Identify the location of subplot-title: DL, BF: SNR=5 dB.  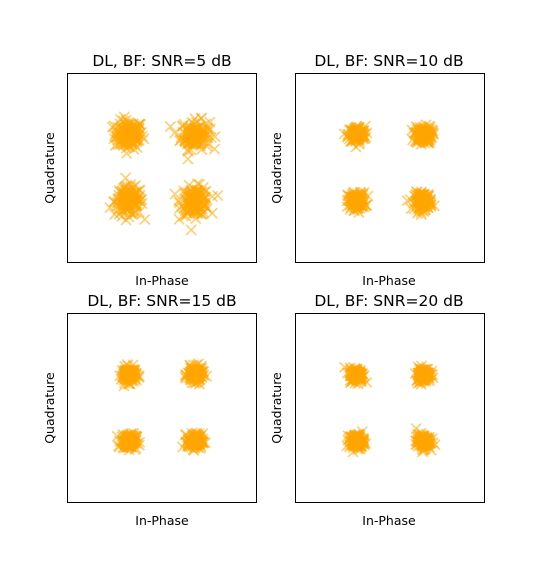
(161, 61).